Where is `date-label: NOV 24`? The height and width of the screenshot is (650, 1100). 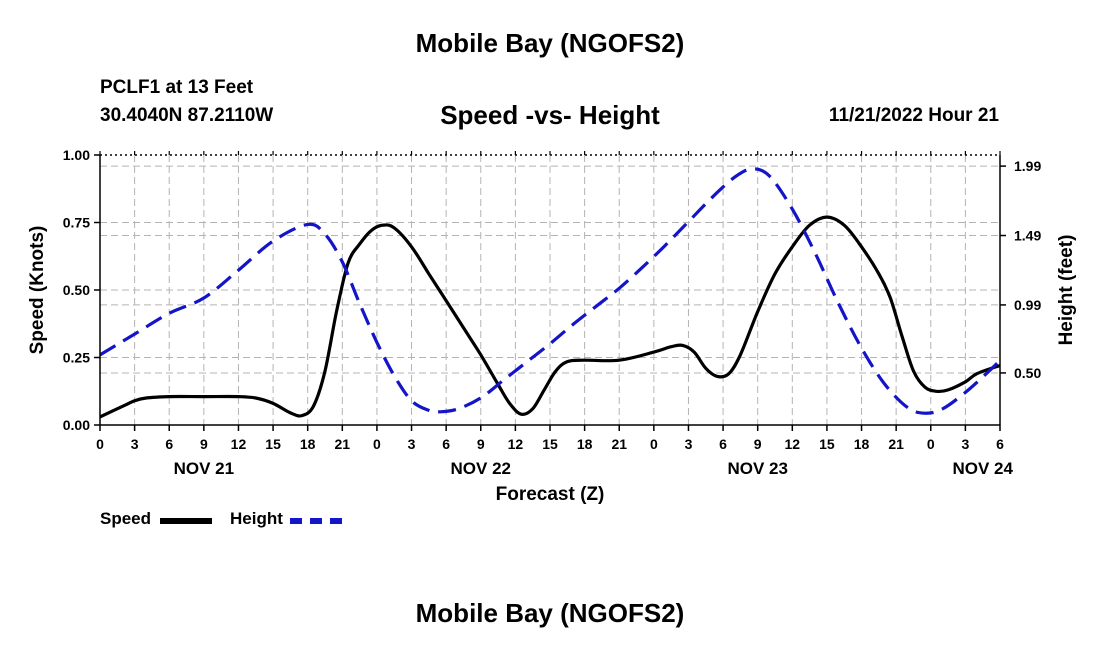 date-label: NOV 24 is located at coordinates (982, 468).